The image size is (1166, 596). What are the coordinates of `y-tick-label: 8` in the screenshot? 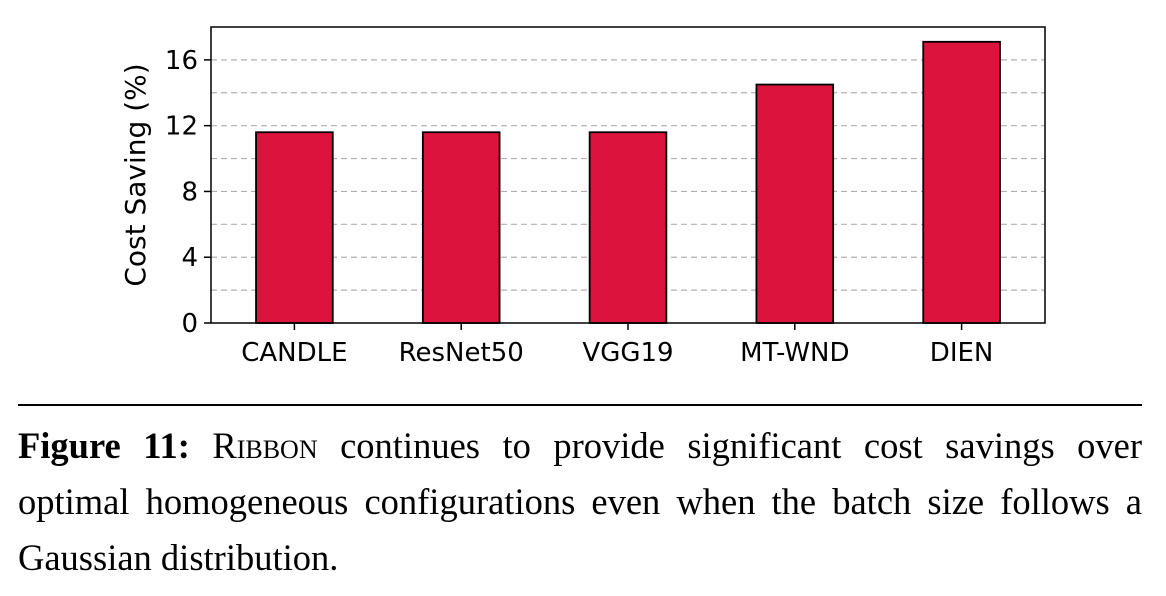 It's located at (189, 192).